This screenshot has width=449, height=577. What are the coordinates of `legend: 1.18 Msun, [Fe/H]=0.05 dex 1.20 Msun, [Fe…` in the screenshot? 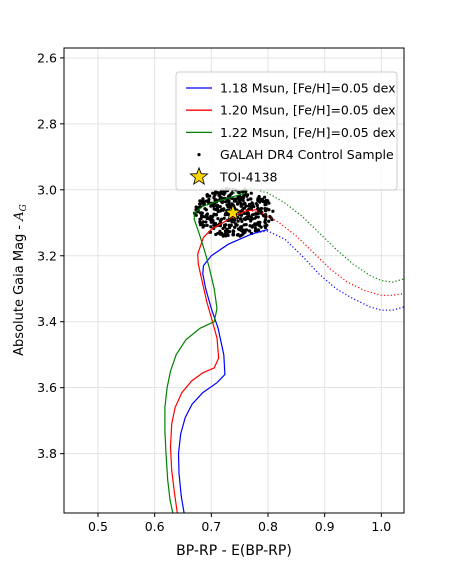 It's located at (286, 131).